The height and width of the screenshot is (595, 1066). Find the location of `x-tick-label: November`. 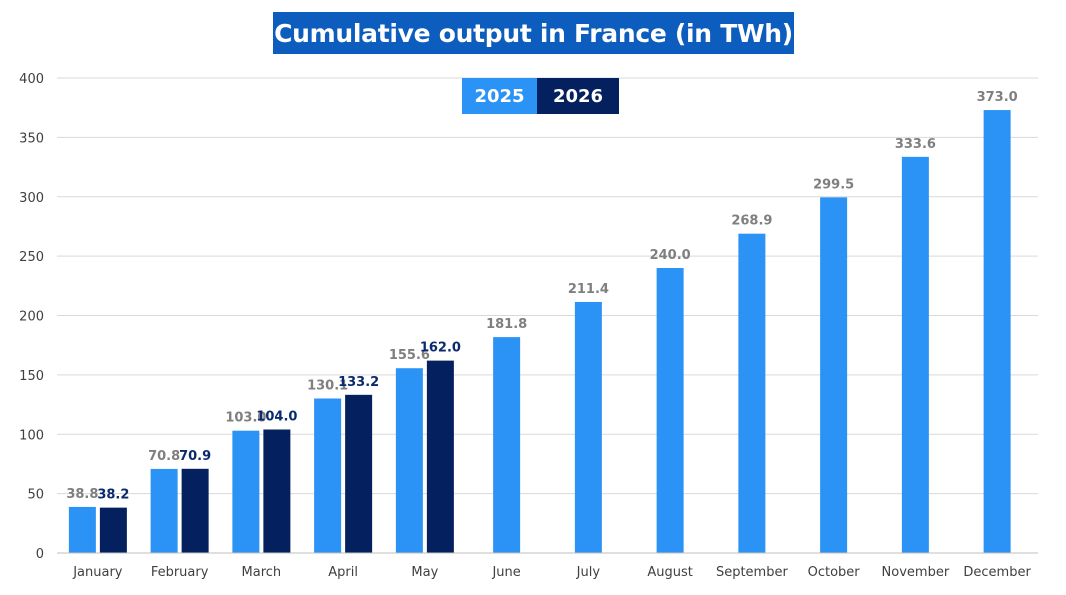

x-tick-label: November is located at coordinates (916, 572).